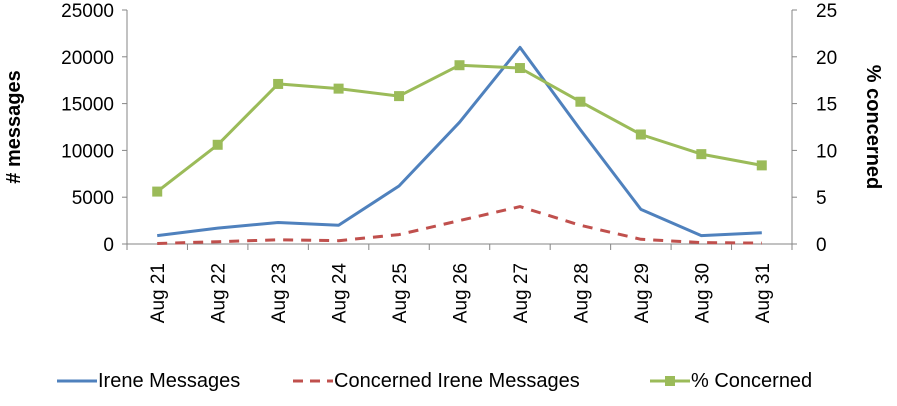 The height and width of the screenshot is (406, 897). I want to click on right-axis: 0 5 10 15 20 25, so click(814, 128).